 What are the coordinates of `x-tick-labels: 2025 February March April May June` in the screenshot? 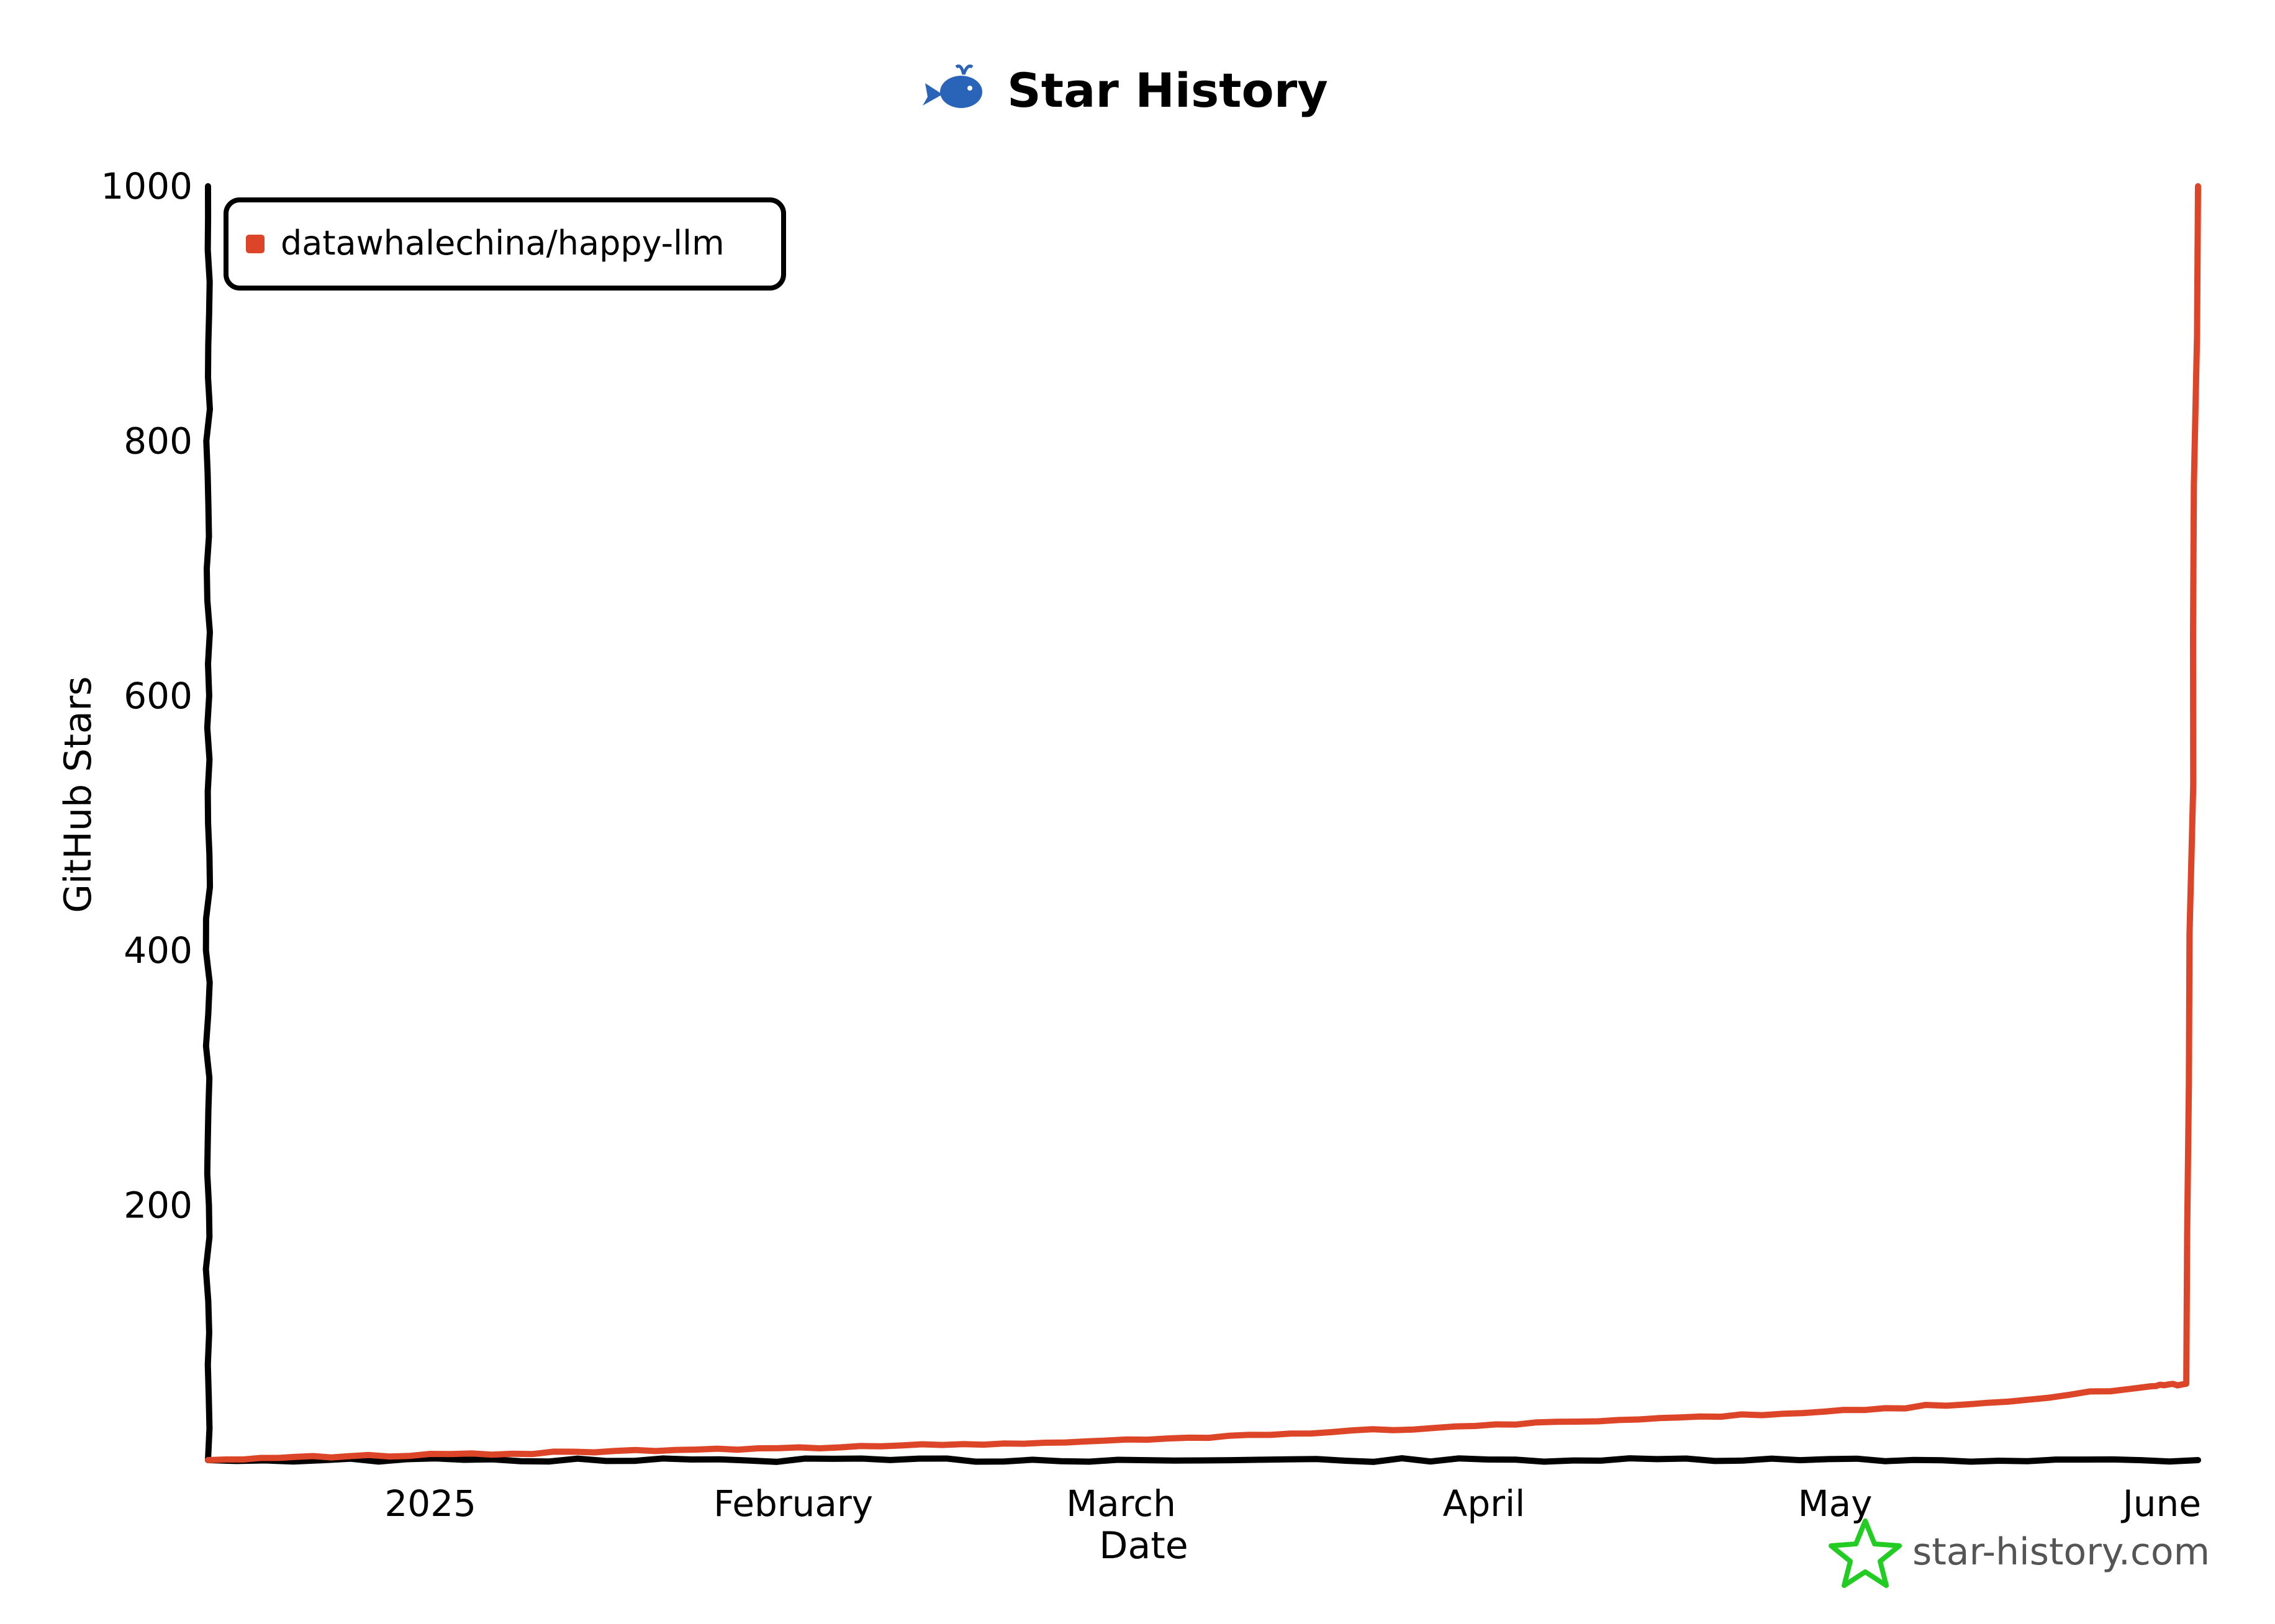 It's located at (1293, 1503).